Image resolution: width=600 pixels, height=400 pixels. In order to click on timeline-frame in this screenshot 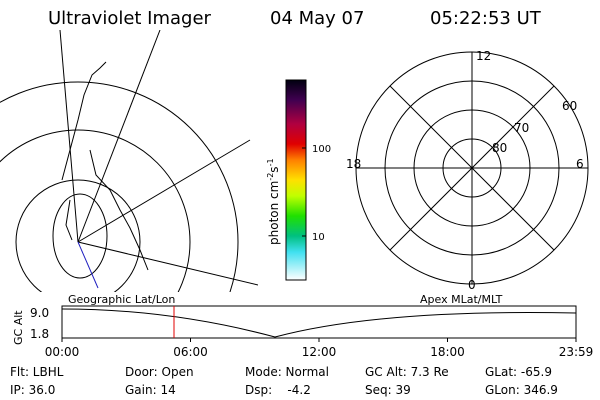, I will do `click(319, 322)`.